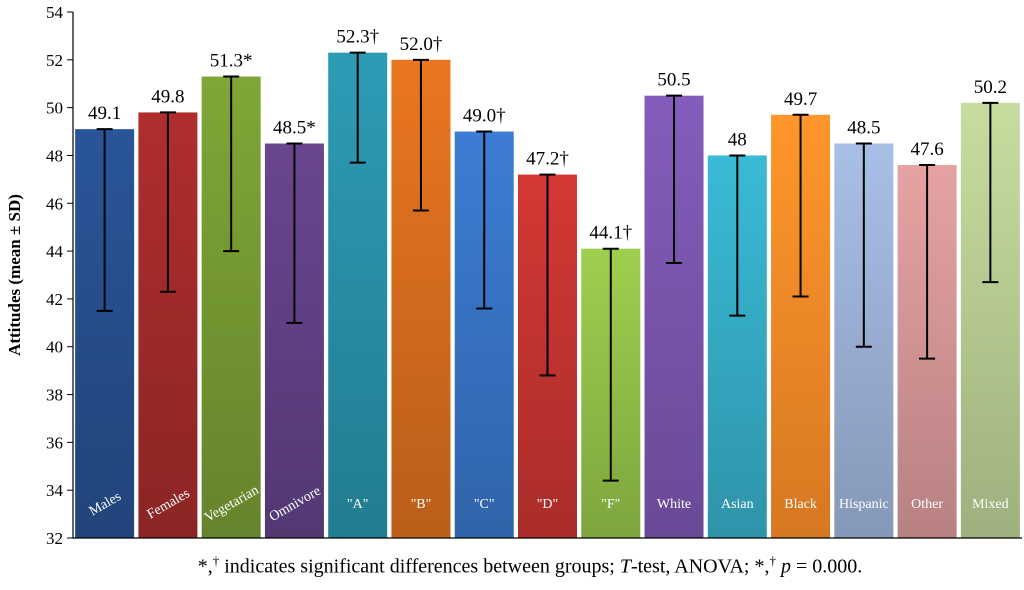 This screenshot has height=590, width=1024. Describe the element at coordinates (548, 504) in the screenshot. I see `category-label: "D"` at that location.